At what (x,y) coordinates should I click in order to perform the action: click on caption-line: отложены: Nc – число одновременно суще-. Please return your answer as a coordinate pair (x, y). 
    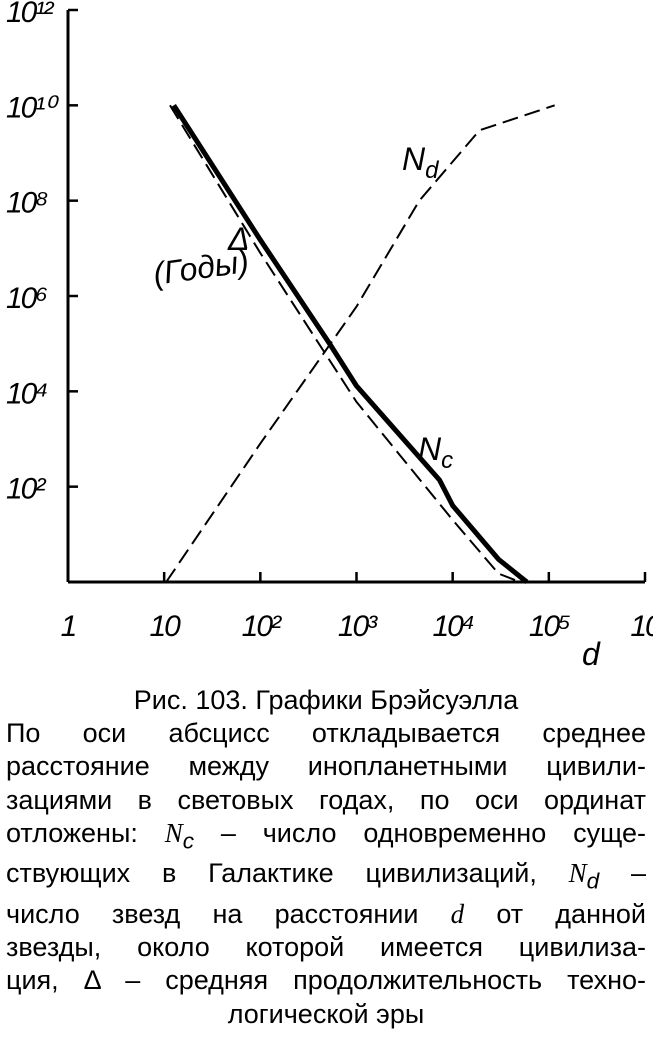
    Looking at the image, I should click on (326, 837).